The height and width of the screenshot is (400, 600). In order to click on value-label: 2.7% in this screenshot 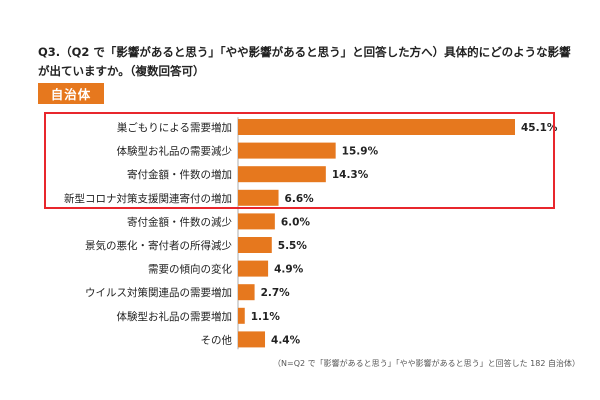, I will do `click(276, 293)`.